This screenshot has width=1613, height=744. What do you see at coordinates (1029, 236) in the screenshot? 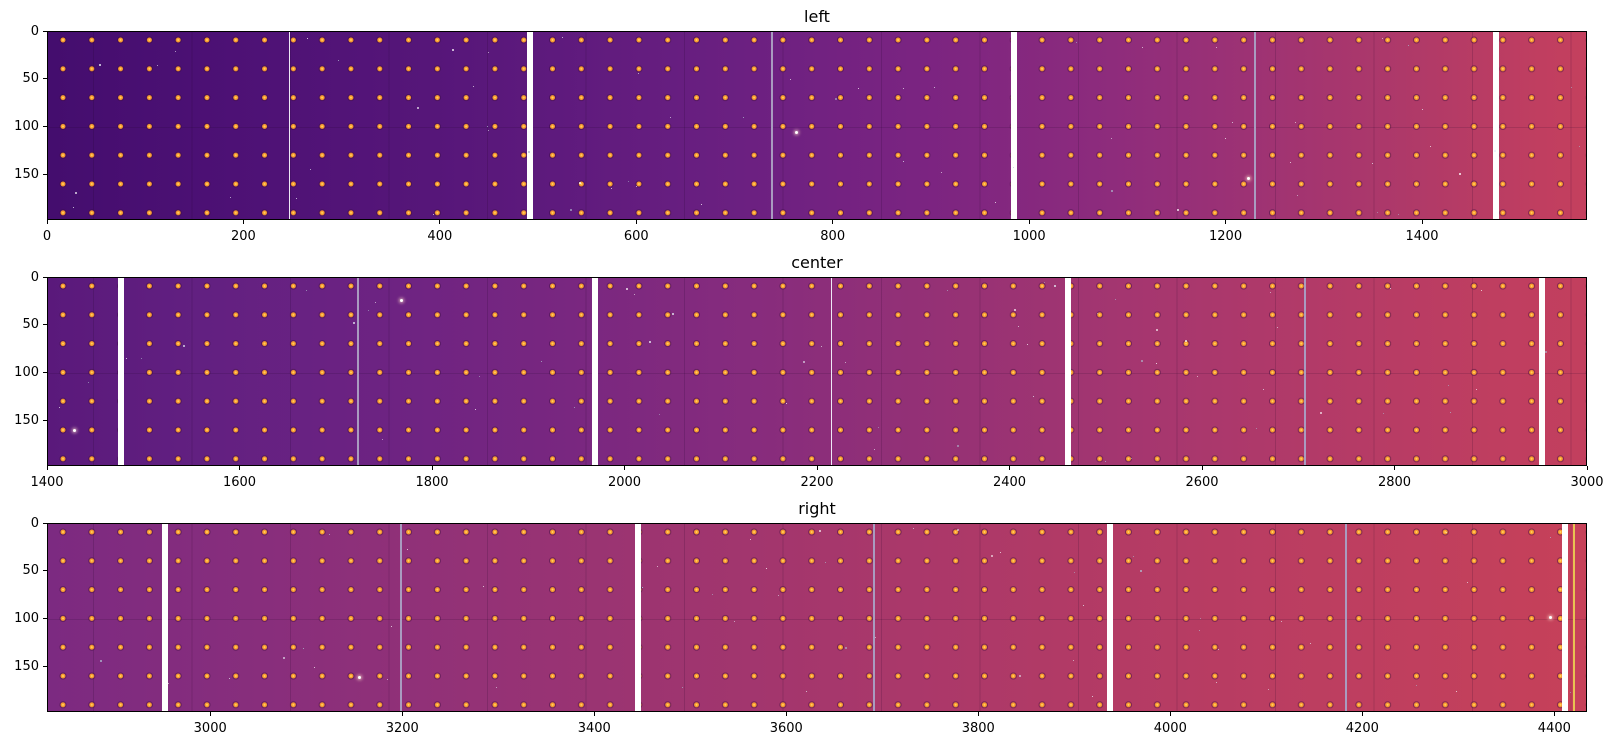
I see `x-tick-label: 1000` at bounding box center [1029, 236].